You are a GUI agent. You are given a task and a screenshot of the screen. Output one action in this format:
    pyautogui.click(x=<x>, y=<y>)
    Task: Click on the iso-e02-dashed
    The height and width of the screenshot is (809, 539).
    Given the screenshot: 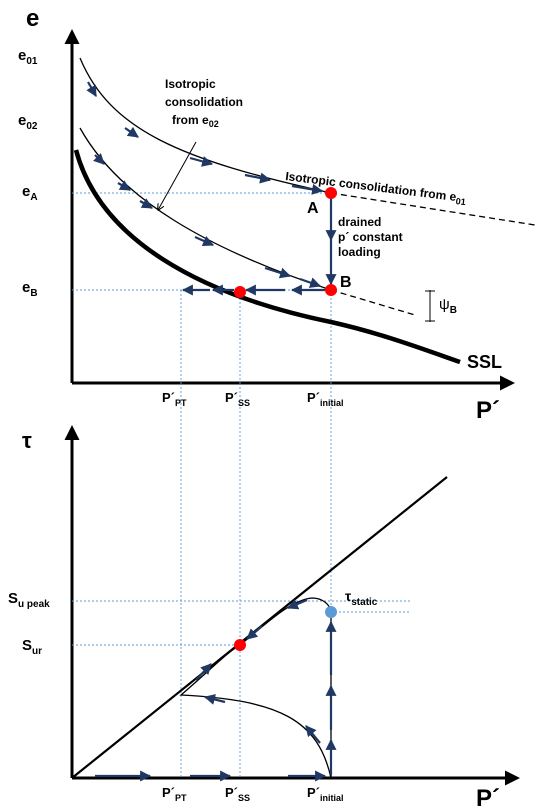 What is the action you would take?
    pyautogui.click(x=373, y=302)
    